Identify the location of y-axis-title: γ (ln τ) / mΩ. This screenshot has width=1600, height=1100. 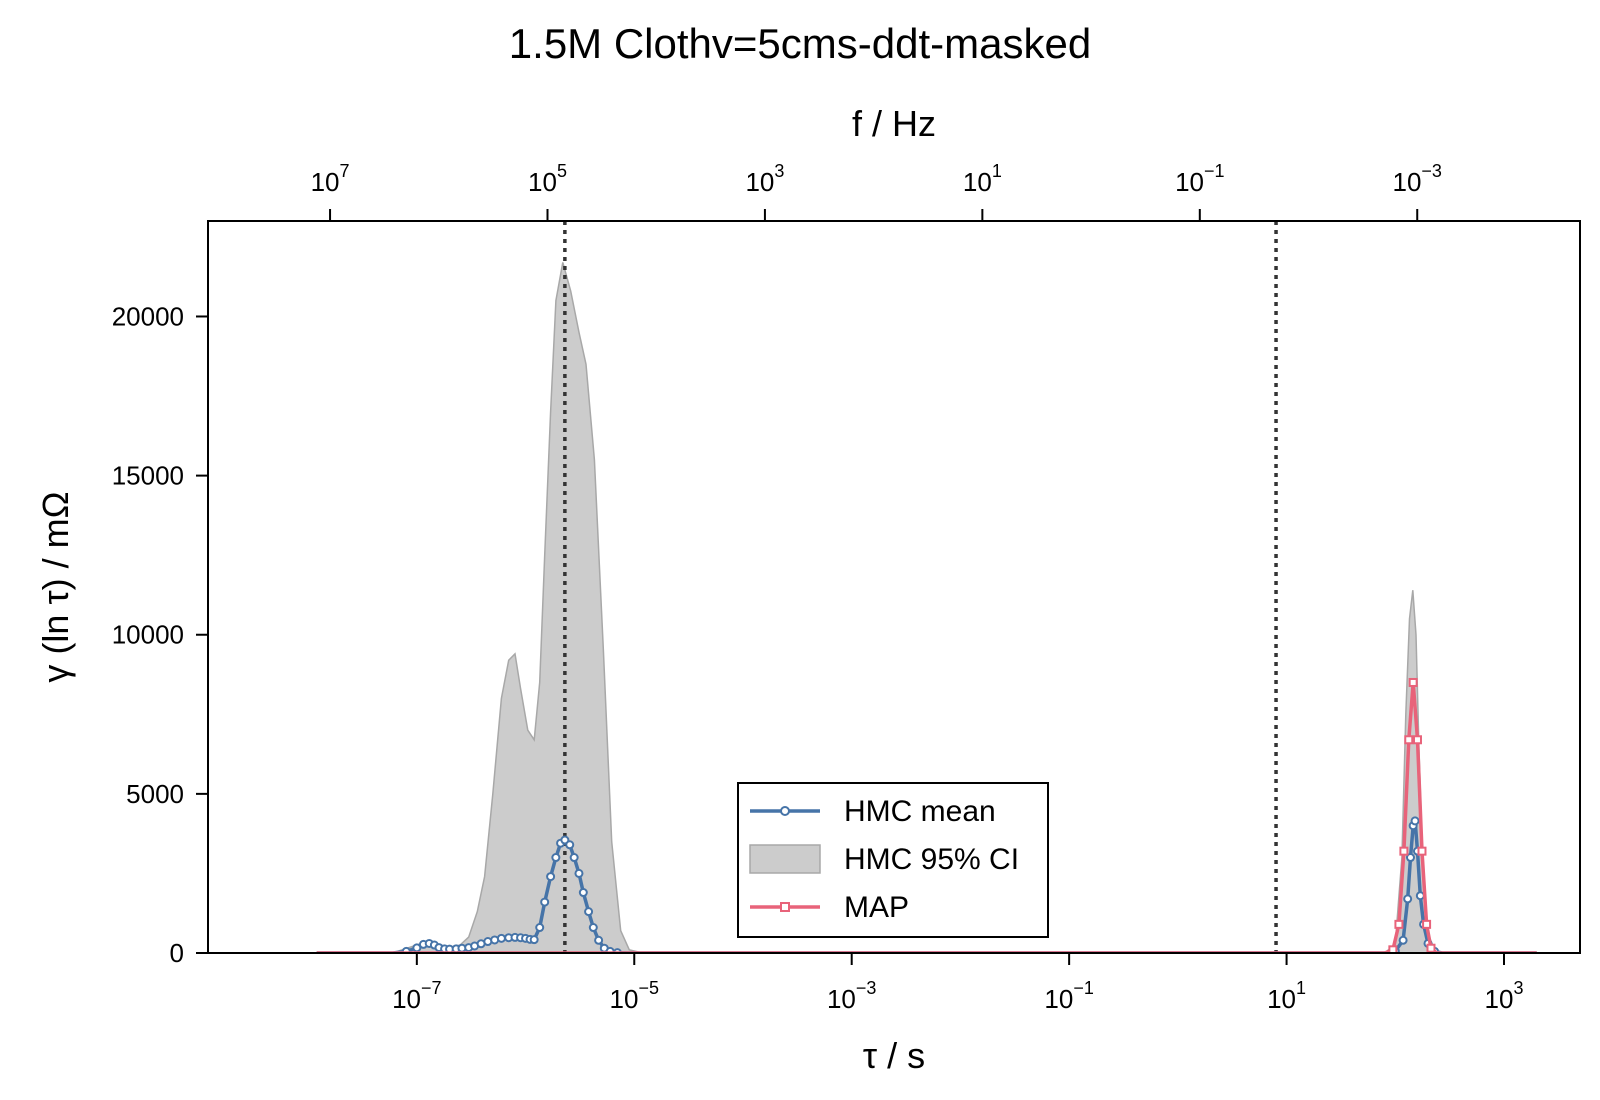
(55, 586).